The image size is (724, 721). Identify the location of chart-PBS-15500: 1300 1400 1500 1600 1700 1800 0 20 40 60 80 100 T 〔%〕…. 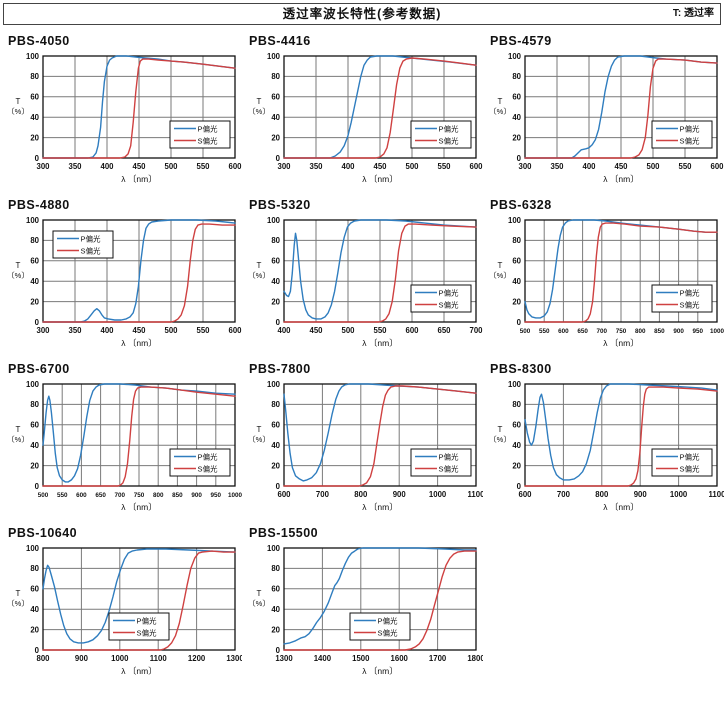
(365, 612).